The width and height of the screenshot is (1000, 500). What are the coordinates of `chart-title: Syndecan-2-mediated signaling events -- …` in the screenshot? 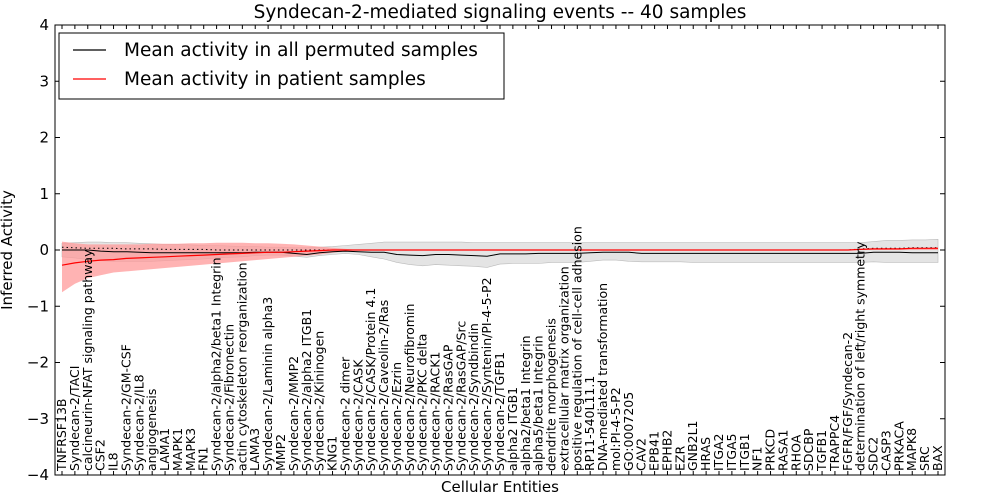 It's located at (500, 12).